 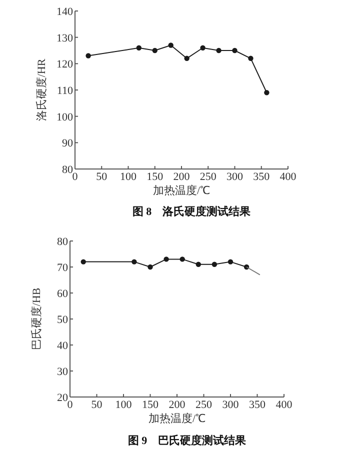 I want to click on y-tick-label: 140, so click(x=65, y=12).